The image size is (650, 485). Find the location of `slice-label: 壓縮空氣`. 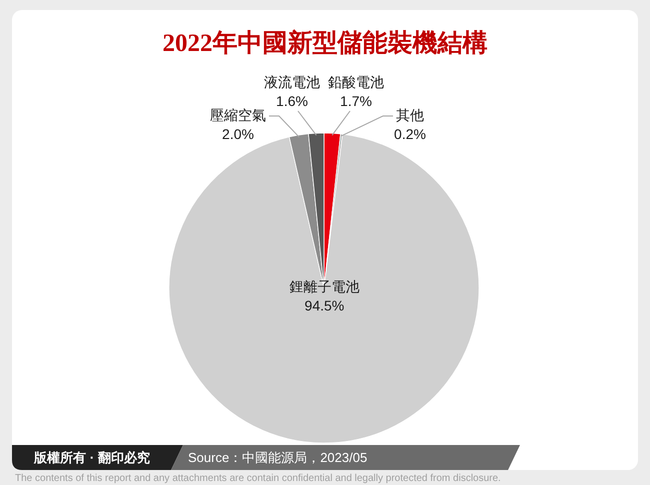

slice-label: 壓縮空氣 is located at coordinates (238, 115).